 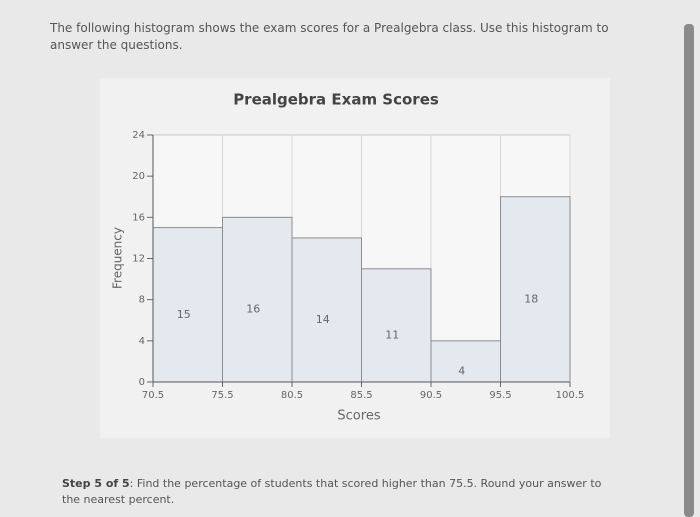 What do you see at coordinates (142, 341) in the screenshot?
I see `y-tick-label: 4` at bounding box center [142, 341].